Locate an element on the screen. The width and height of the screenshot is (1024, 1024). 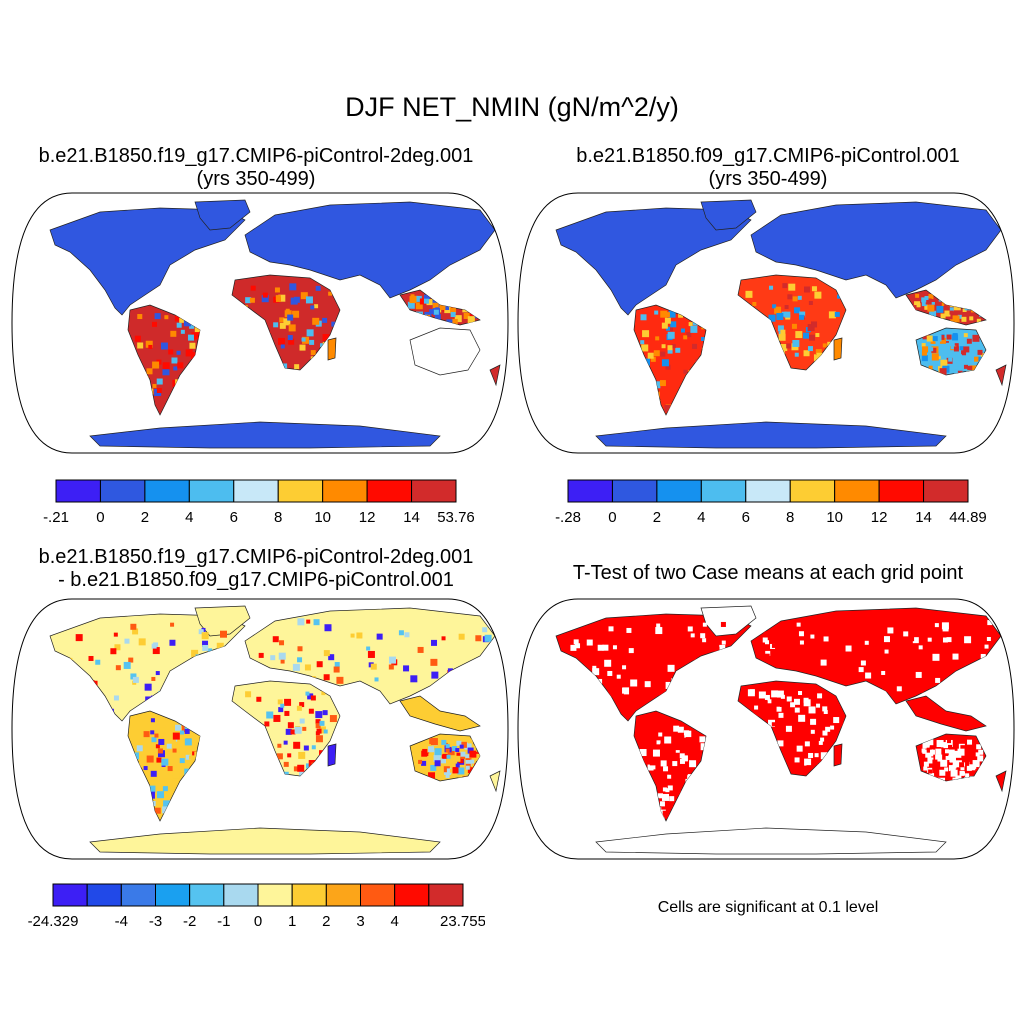
panel-1-map-border is located at coordinates (260, 323).